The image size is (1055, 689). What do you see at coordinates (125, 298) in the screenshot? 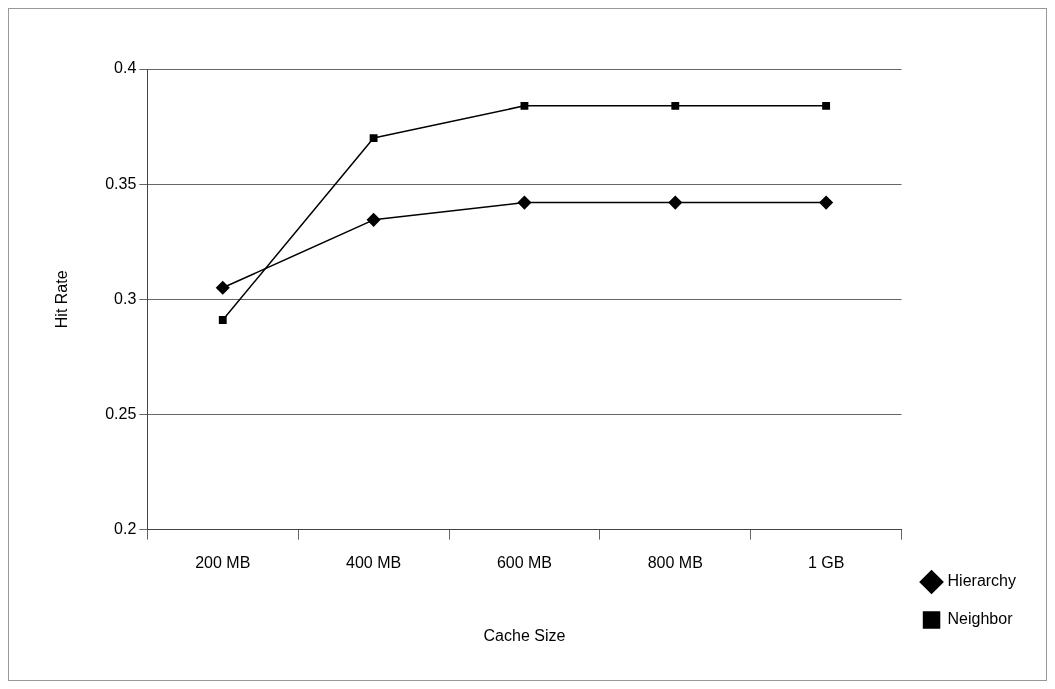
I see `y-tick-label: 0.3` at bounding box center [125, 298].